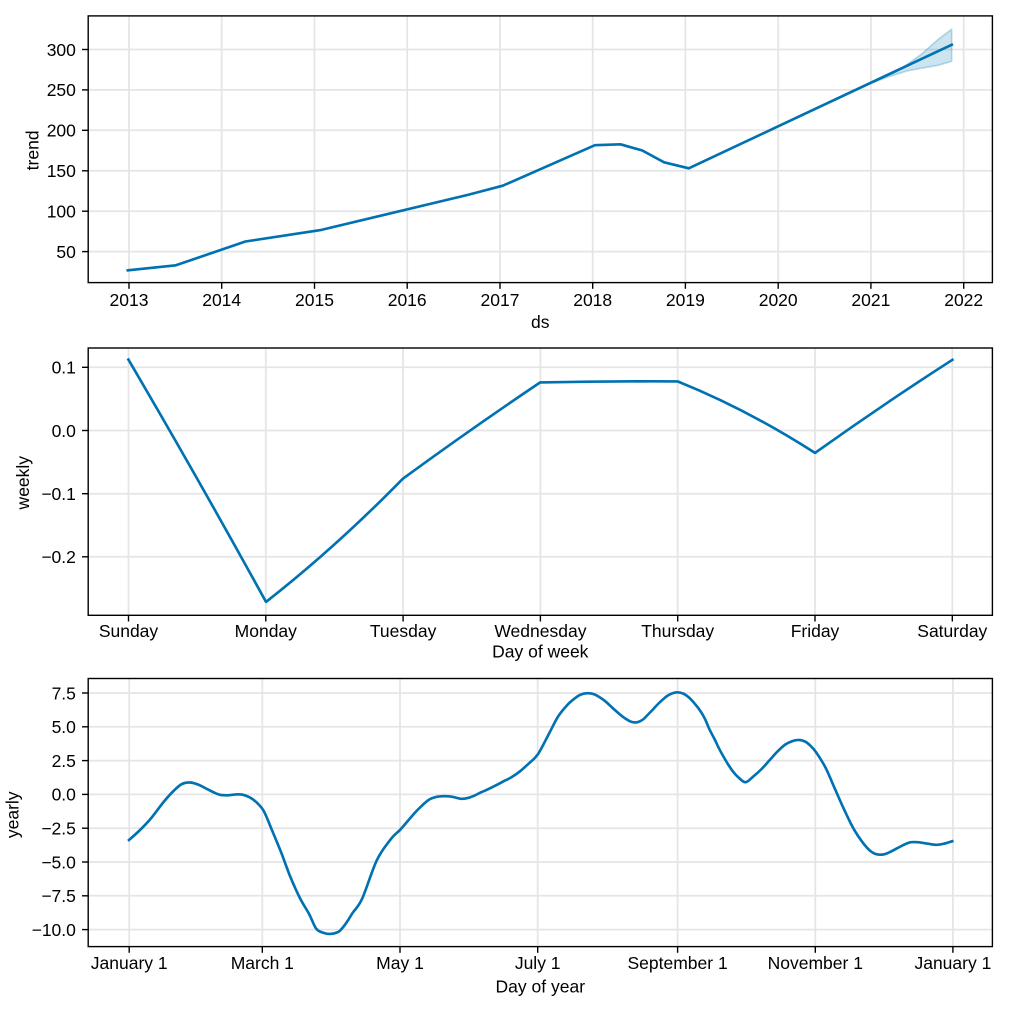 Image resolution: width=1012 pixels, height=1012 pixels. I want to click on svg-text: 2013, so click(129, 300).